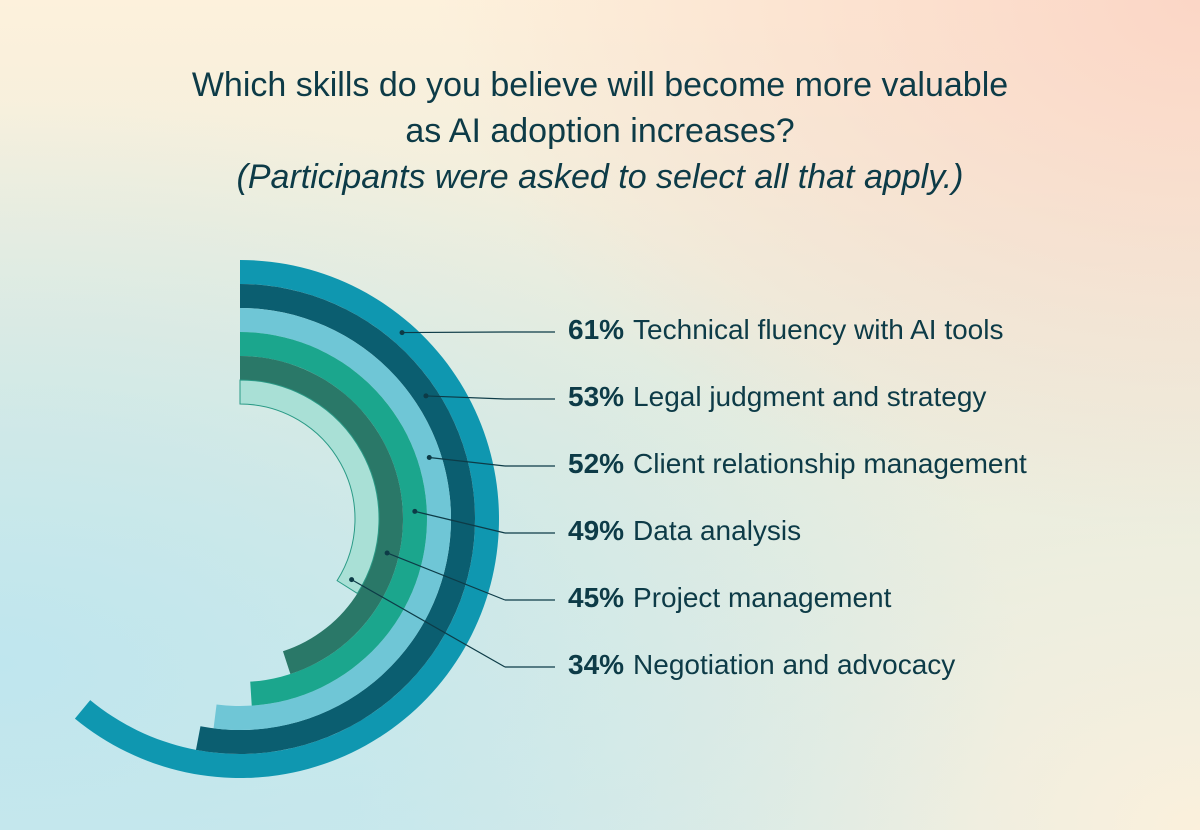 This screenshot has height=830, width=1200. I want to click on bar-label: 49% Data analysis, so click(684, 530).